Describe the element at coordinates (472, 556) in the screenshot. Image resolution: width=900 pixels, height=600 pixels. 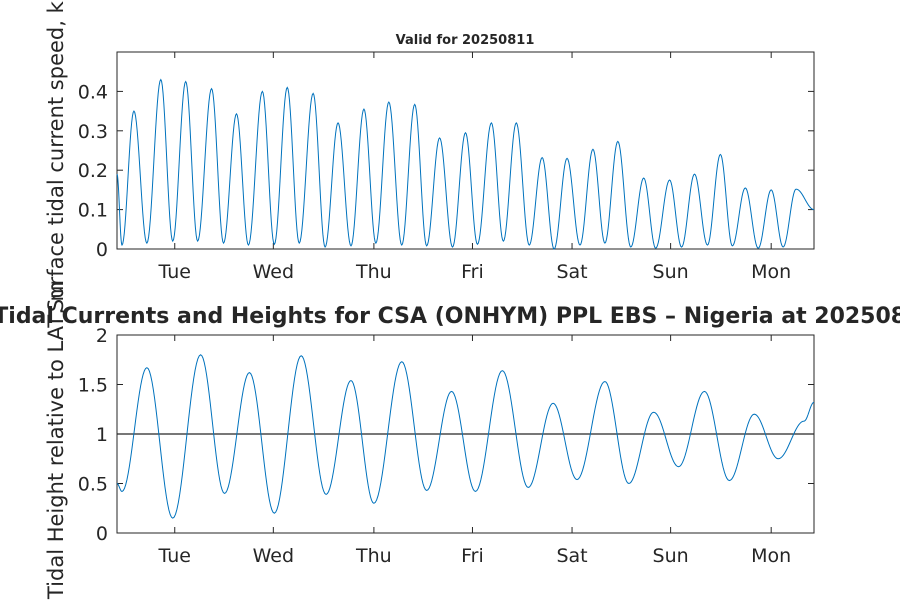
I see `tidal-height-x-tick-label: Fri` at that location.